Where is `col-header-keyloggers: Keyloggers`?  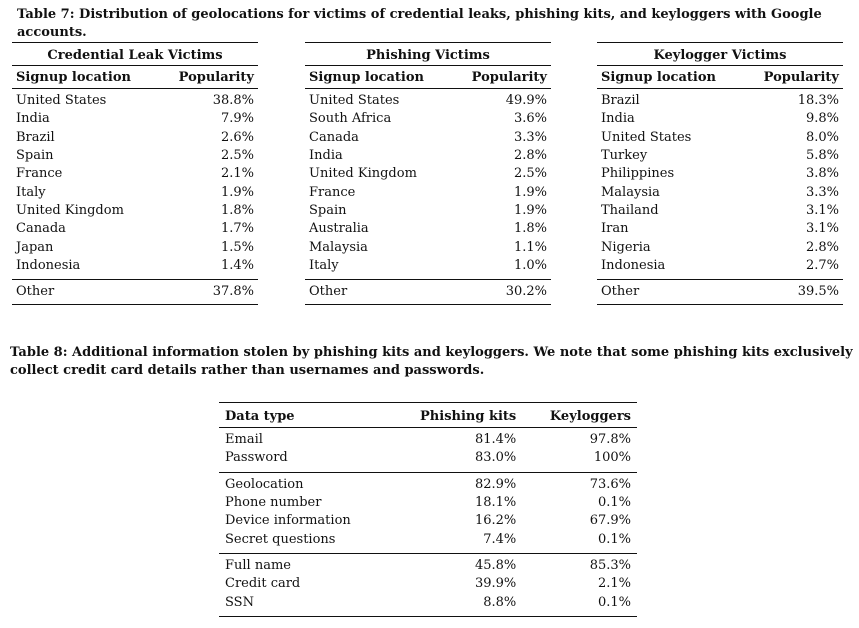 col-header-keyloggers: Keyloggers is located at coordinates (579, 415).